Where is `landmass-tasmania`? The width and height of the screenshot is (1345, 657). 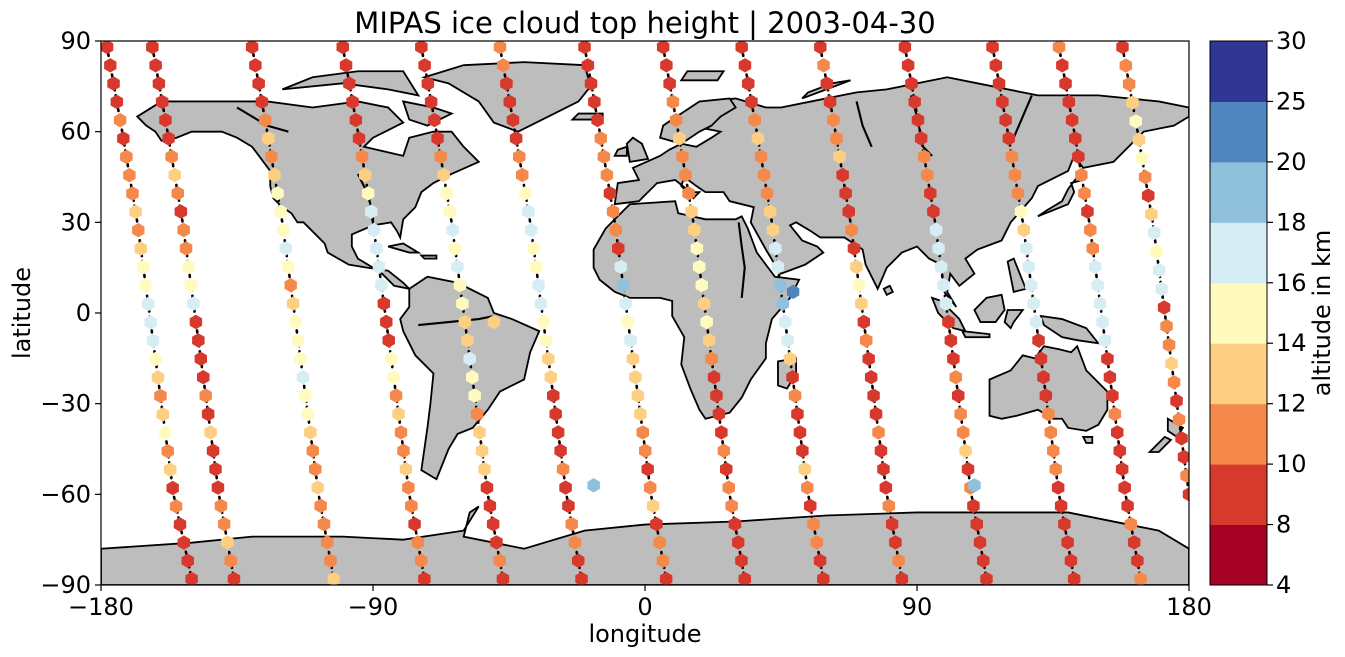 landmass-tasmania is located at coordinates (1087, 440).